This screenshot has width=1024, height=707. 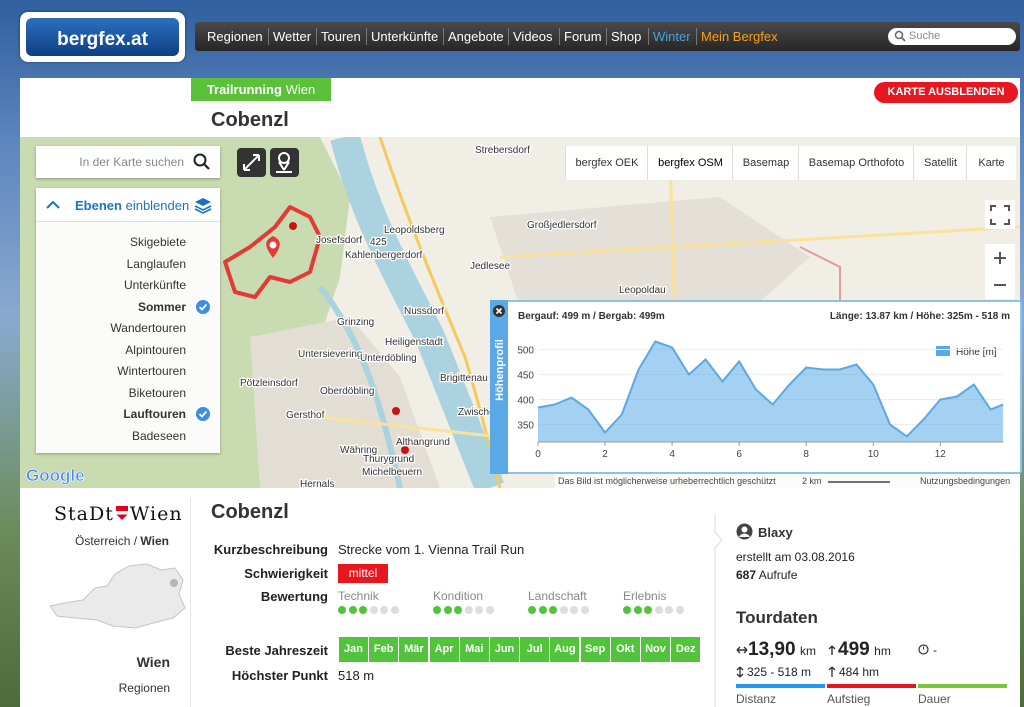 What do you see at coordinates (856, 163) in the screenshot?
I see `map-tab: Basemap Orthofoto` at bounding box center [856, 163].